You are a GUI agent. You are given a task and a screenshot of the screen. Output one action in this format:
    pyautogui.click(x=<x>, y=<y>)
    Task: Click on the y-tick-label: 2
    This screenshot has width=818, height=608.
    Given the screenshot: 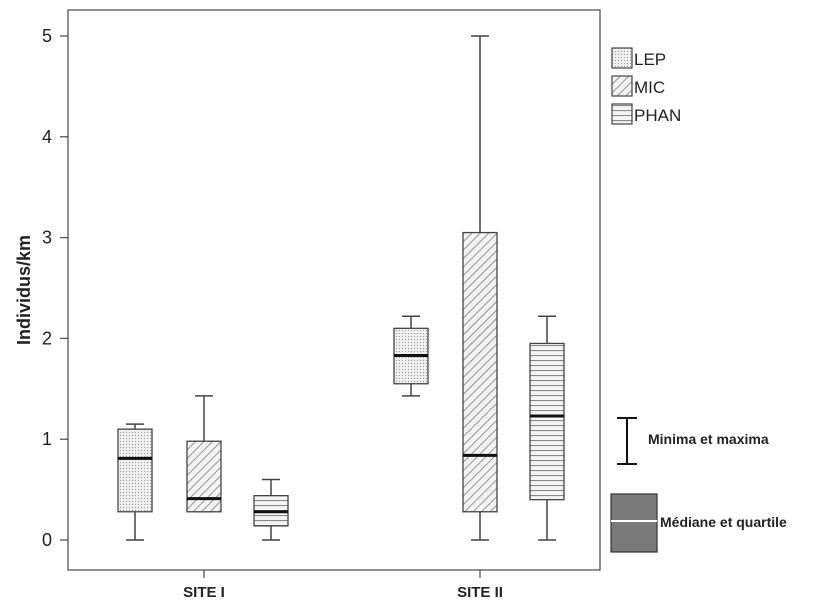 What is the action you would take?
    pyautogui.click(x=47, y=338)
    